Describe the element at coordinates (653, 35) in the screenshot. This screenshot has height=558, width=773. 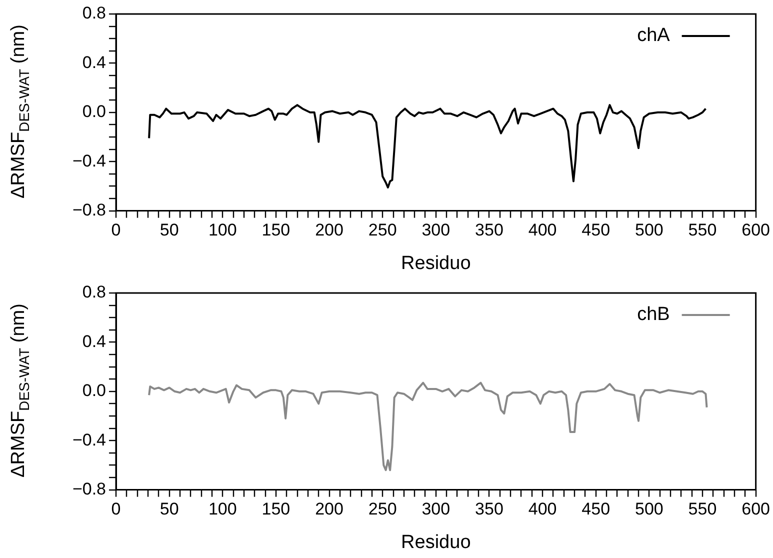
I see `legend-label: chA` at that location.